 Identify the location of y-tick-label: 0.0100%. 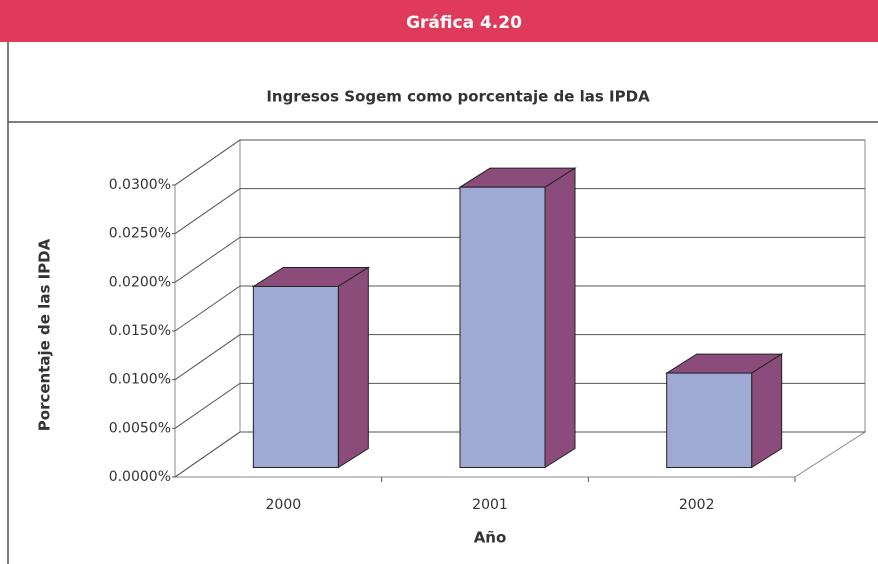
(140, 380).